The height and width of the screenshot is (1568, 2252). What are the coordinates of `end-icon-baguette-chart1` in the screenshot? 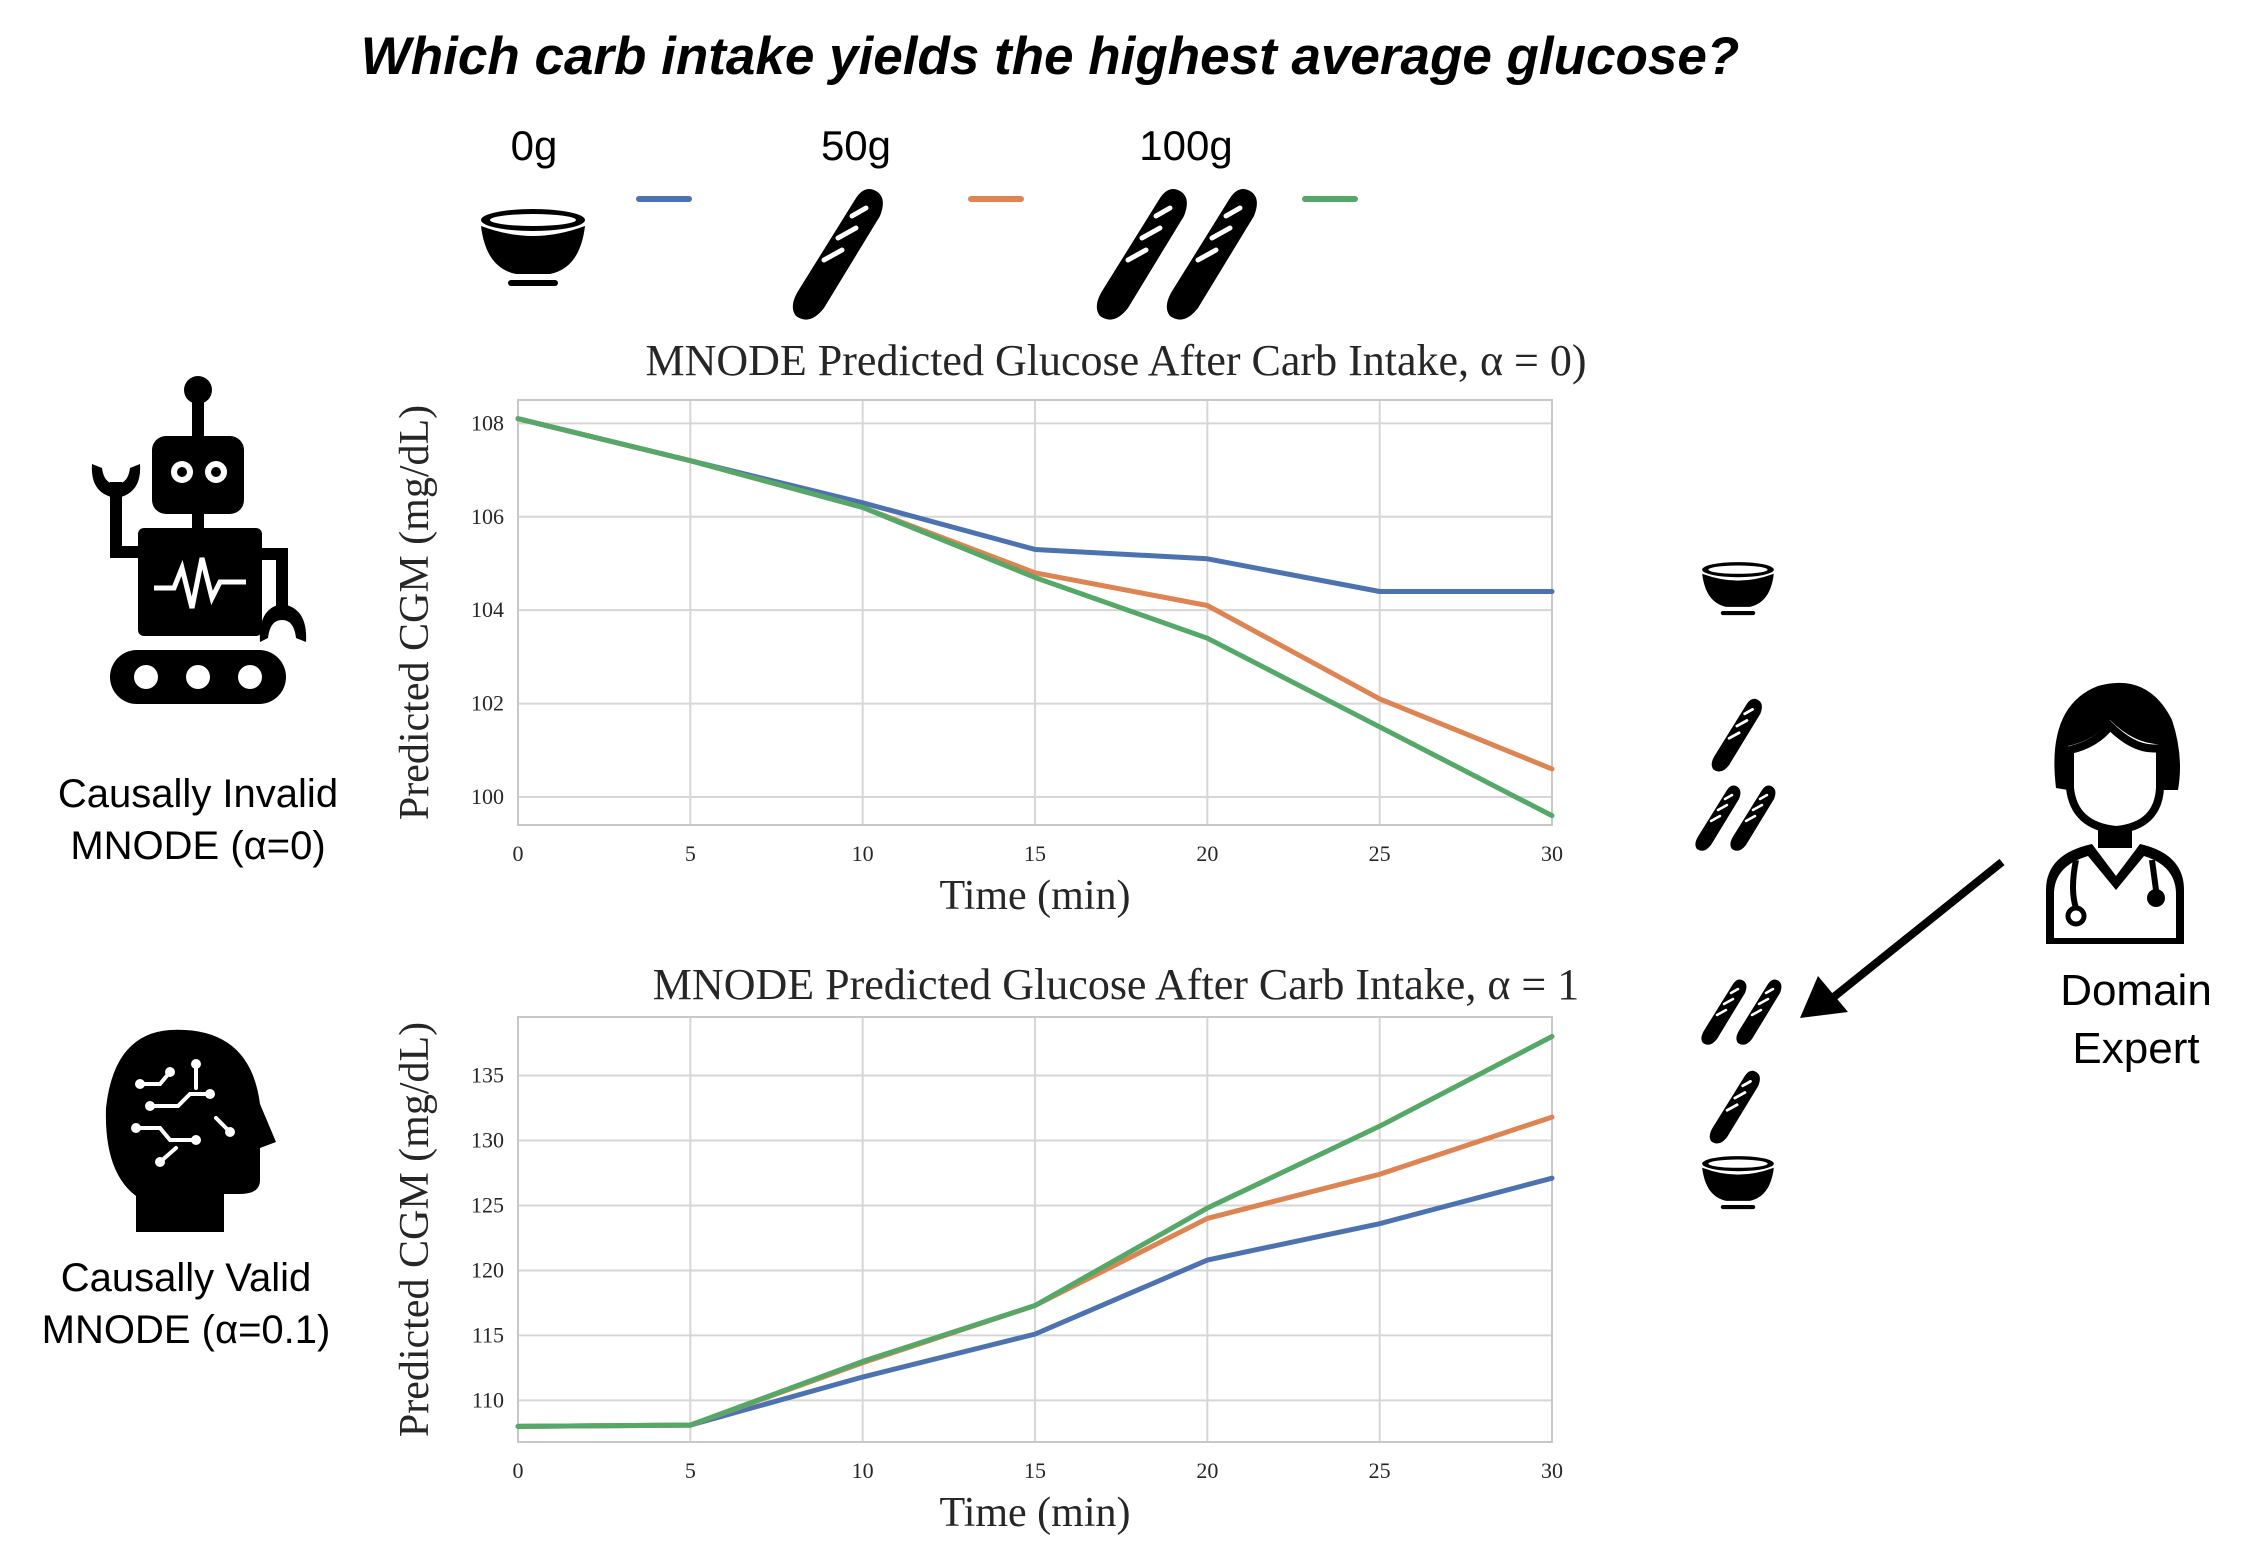 It's located at (1737, 735).